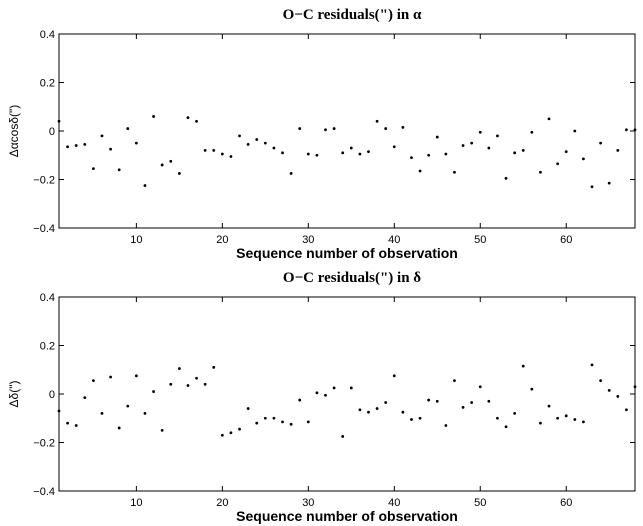  What do you see at coordinates (14, 131) in the screenshot?
I see `panel-1-ylabel: Δαcosδ(")` at bounding box center [14, 131].